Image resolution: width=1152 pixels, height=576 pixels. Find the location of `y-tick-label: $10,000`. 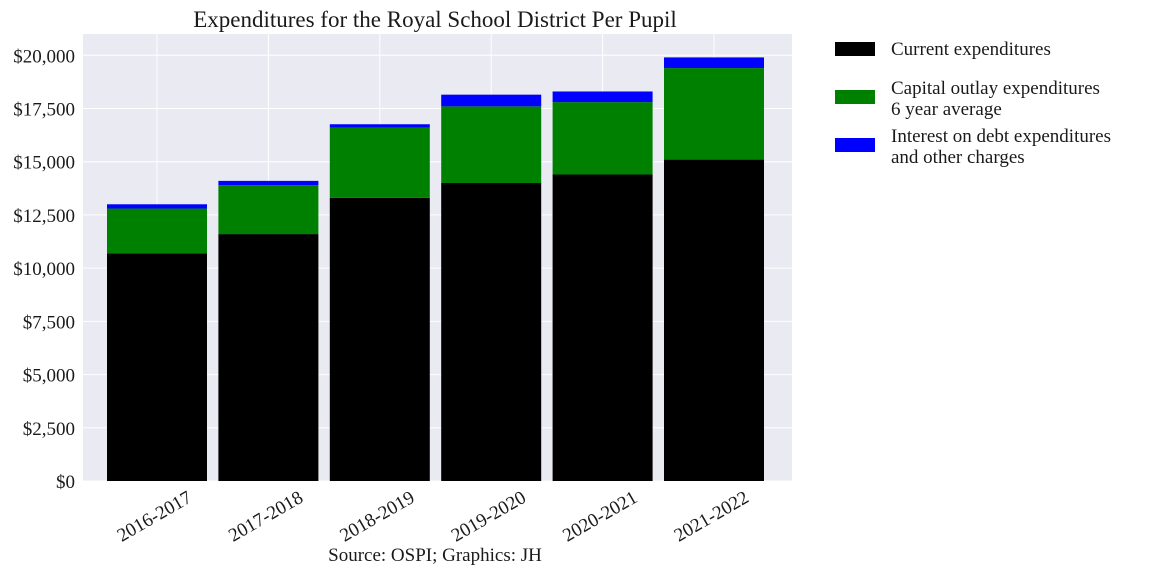

y-tick-label: $10,000 is located at coordinates (44, 269).